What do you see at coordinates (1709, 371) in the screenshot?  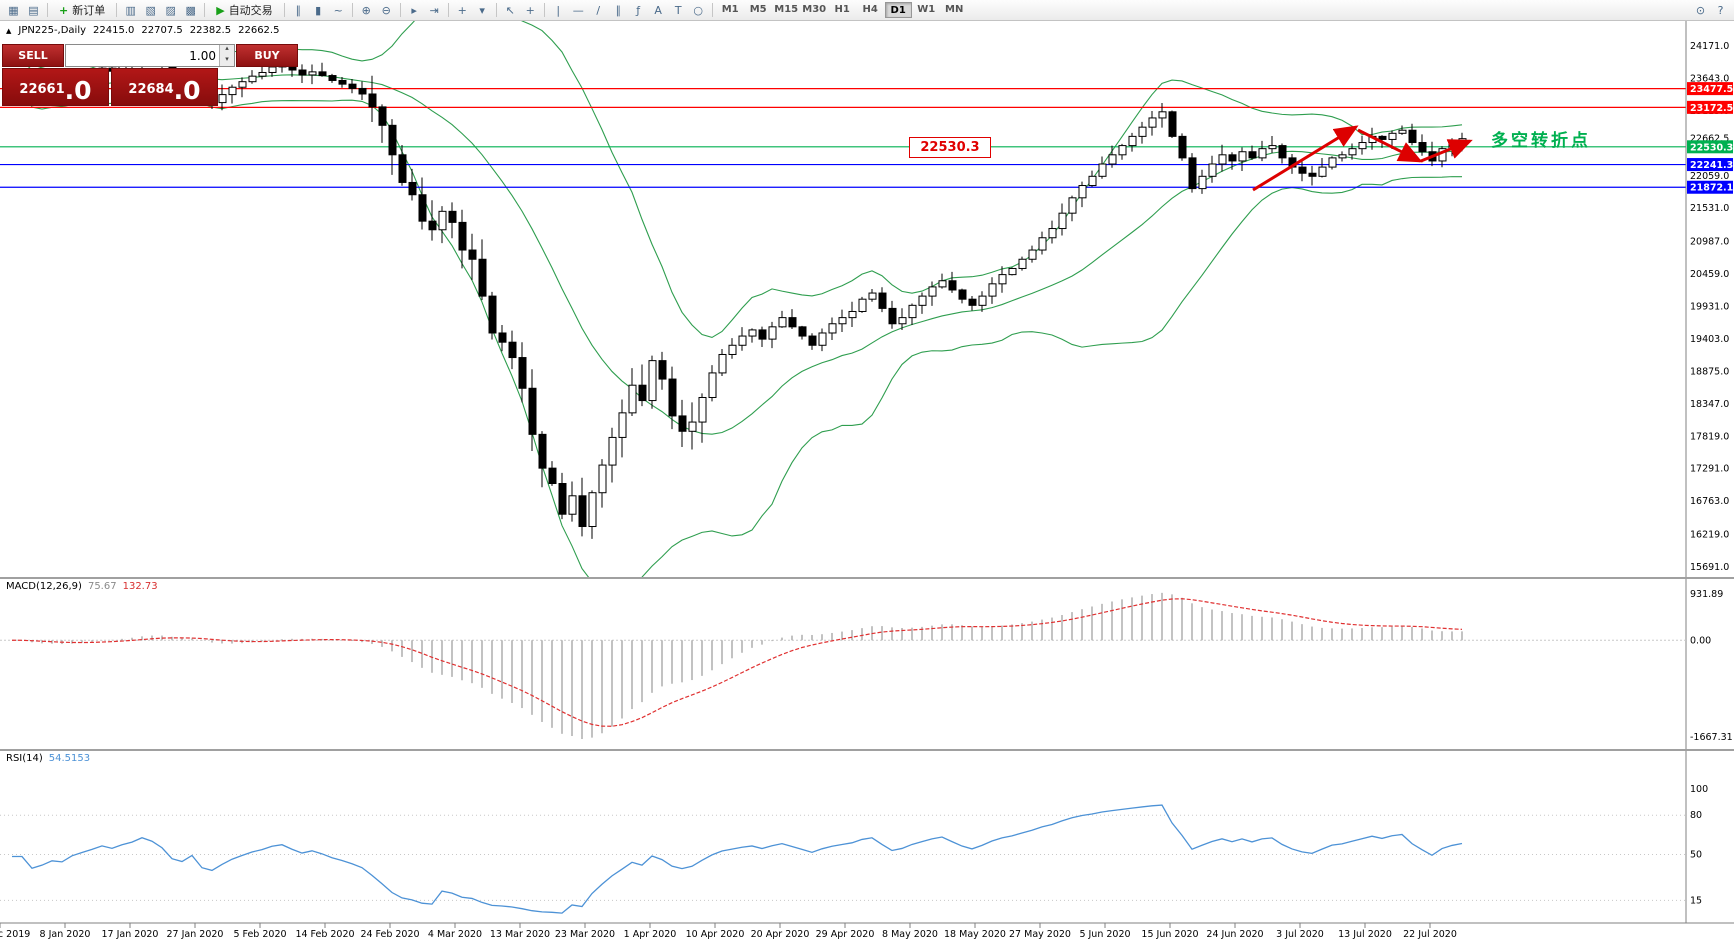 I see `svg-text: 18875.0` at bounding box center [1709, 371].